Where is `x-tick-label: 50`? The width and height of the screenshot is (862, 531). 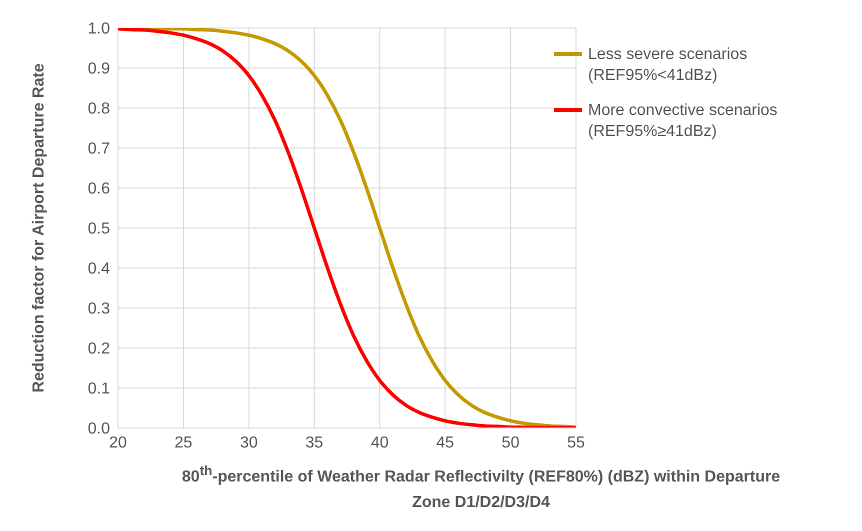
x-tick-label: 50 is located at coordinates (511, 443).